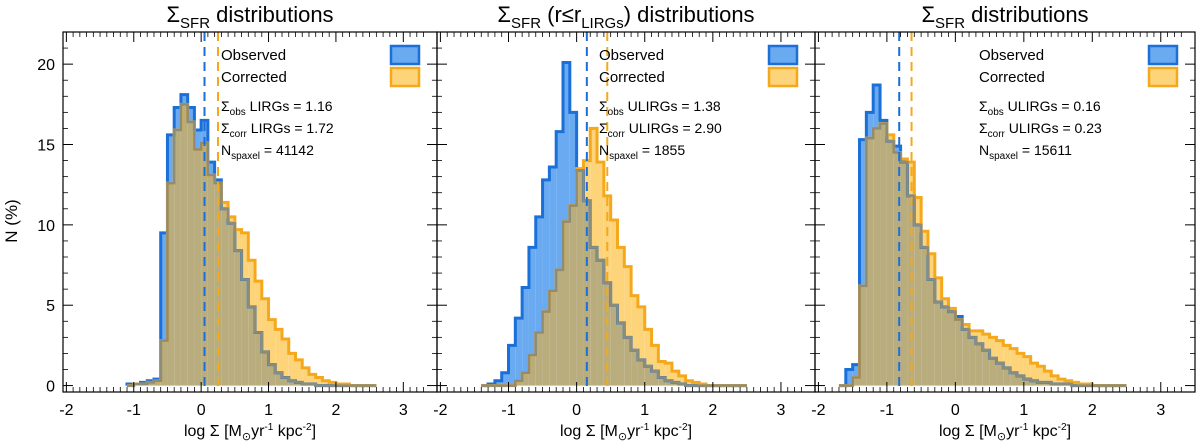  I want to click on stat-line: Σobs ULIRGs = 0.16, so click(1040, 108).